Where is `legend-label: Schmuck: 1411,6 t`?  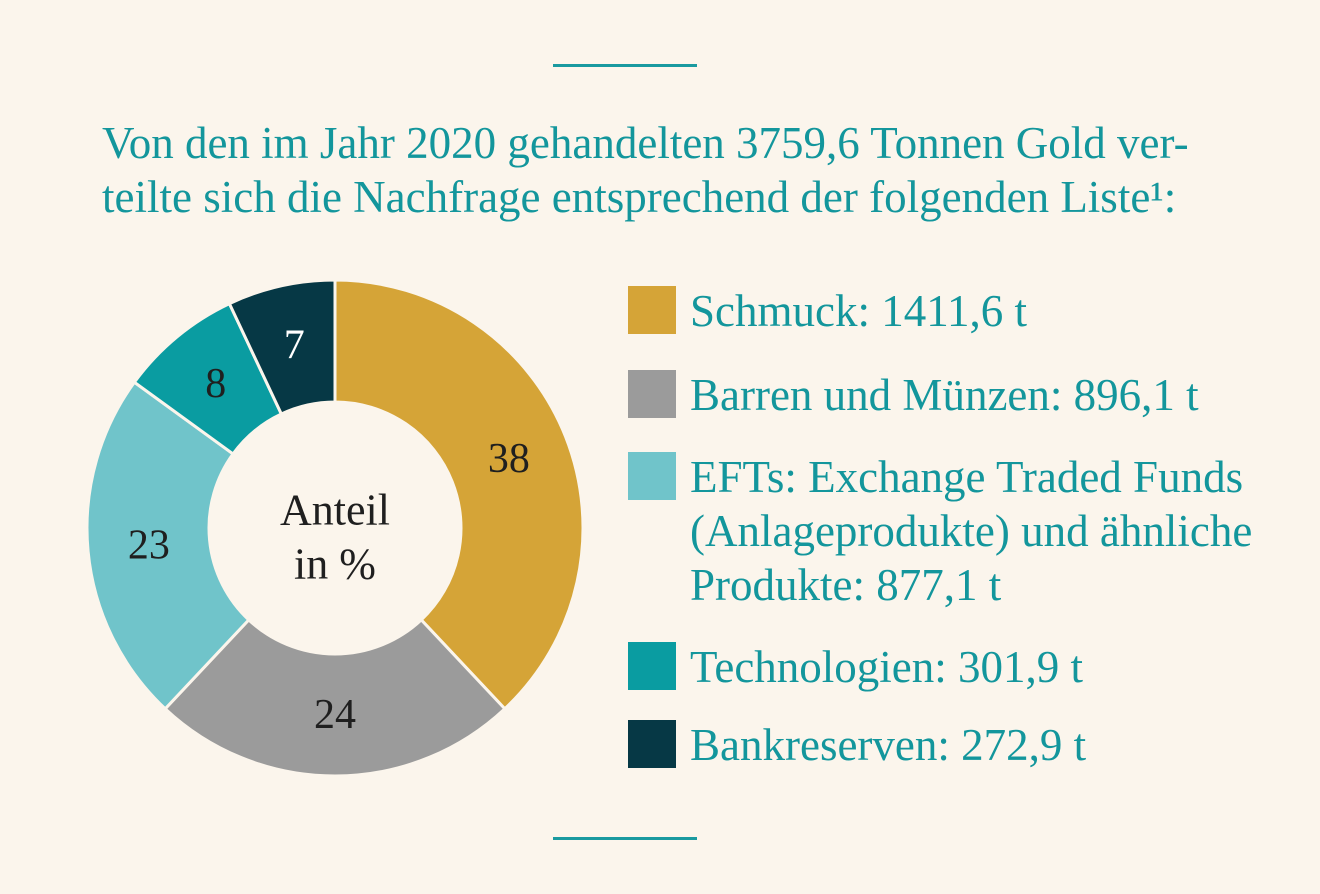
legend-label: Schmuck: 1411,6 t is located at coordinates (858, 311).